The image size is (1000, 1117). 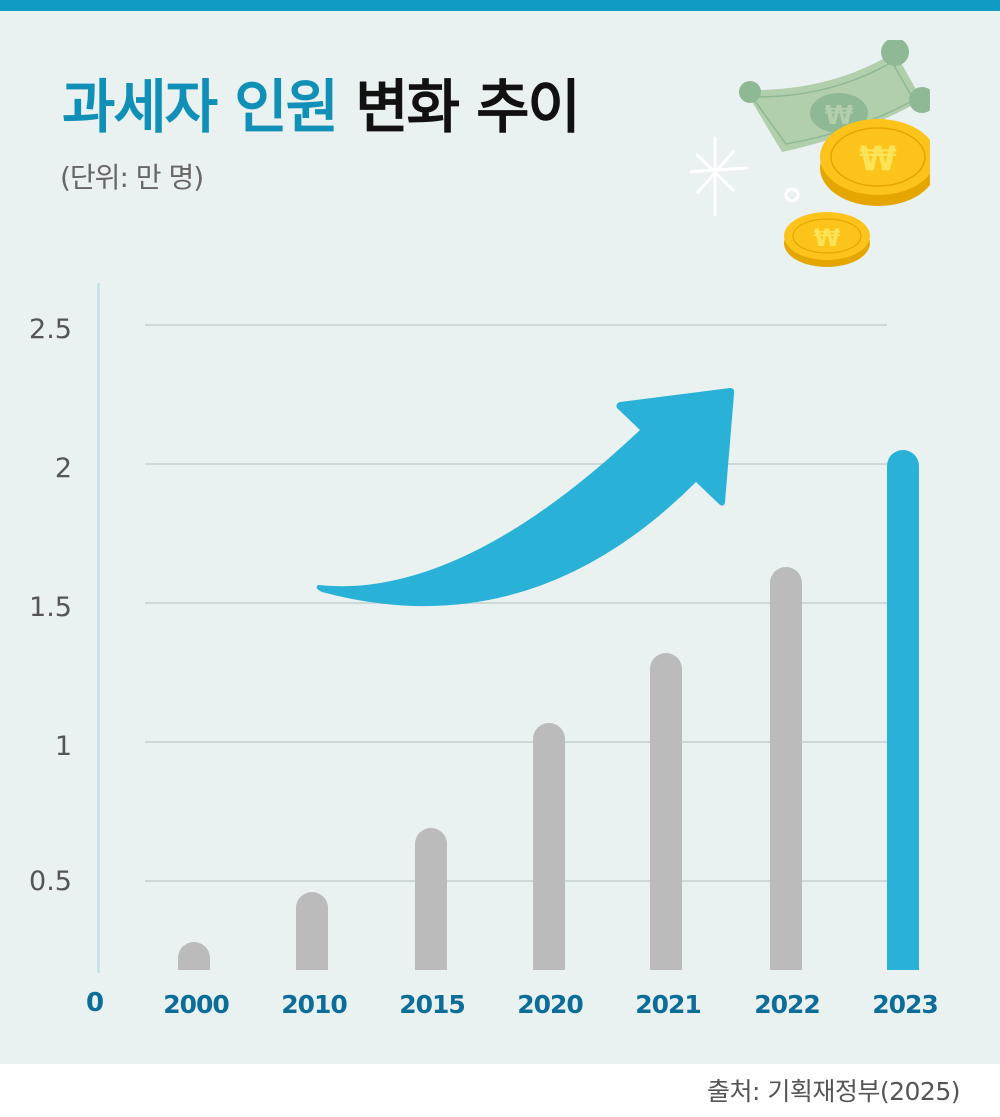 What do you see at coordinates (792, 195) in the screenshot?
I see `bubble-icon` at bounding box center [792, 195].